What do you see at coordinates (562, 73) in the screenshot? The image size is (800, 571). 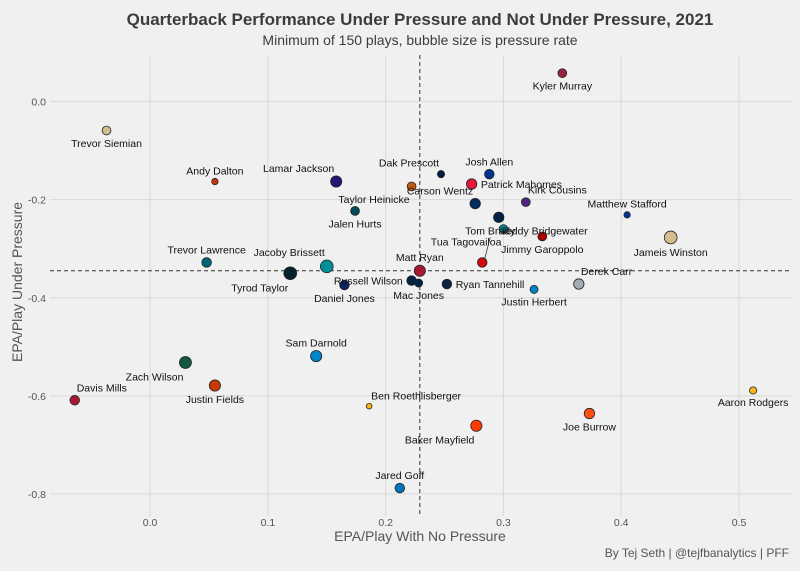 I see `point-kyler-murray` at bounding box center [562, 73].